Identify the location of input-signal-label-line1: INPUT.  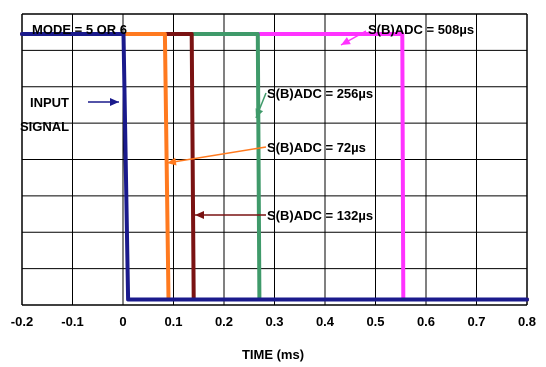
(49, 102).